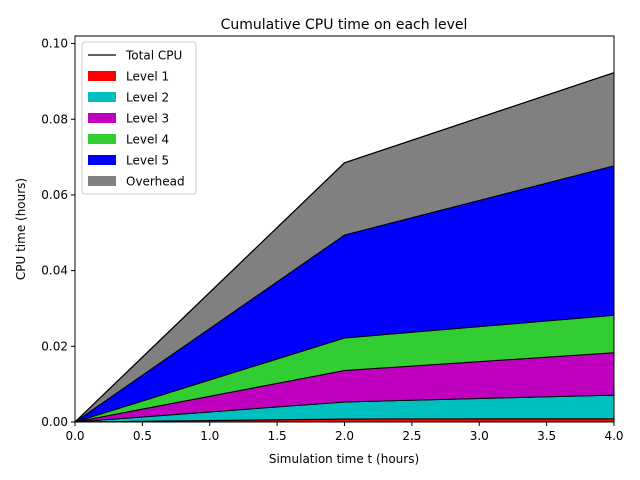 This screenshot has width=640, height=480. I want to click on x-tick-label: 3.0, so click(479, 436).